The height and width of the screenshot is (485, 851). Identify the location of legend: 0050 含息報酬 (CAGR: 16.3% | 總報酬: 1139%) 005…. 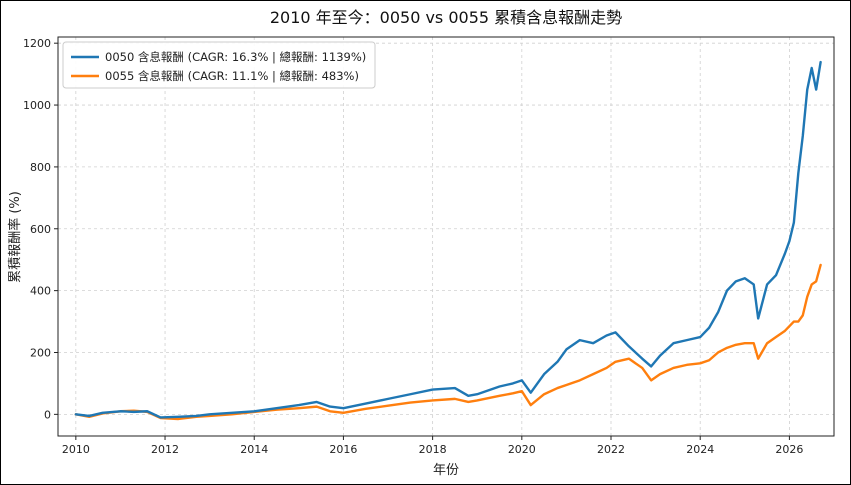
(219, 65).